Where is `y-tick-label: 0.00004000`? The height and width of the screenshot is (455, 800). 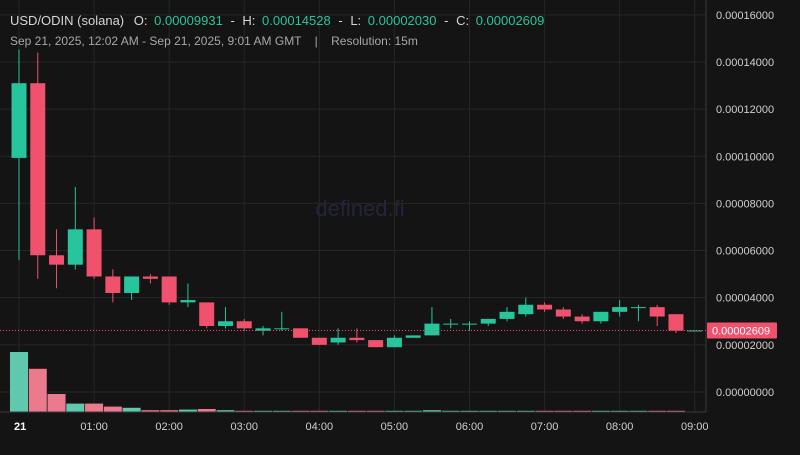 y-tick-label: 0.00004000 is located at coordinates (745, 299).